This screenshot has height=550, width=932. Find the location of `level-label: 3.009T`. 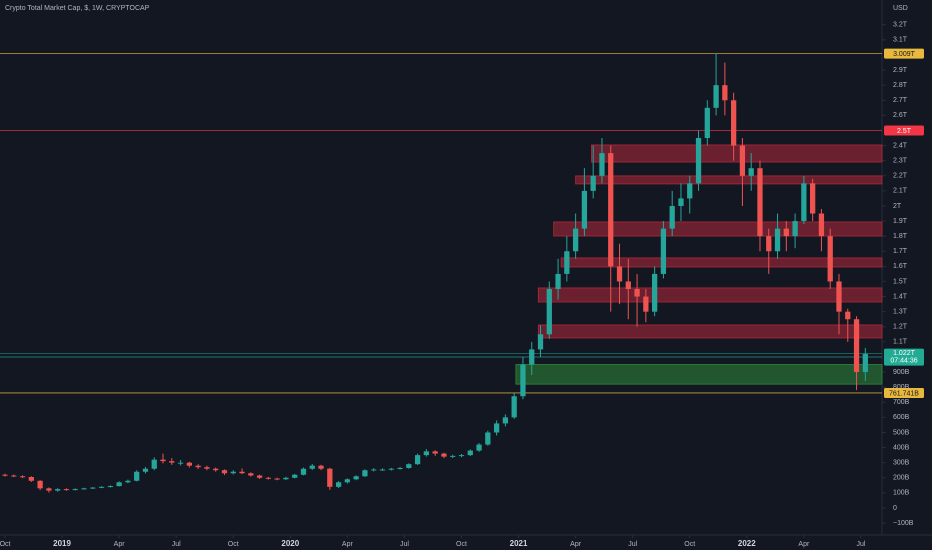

level-label: 3.009T is located at coordinates (904, 54).